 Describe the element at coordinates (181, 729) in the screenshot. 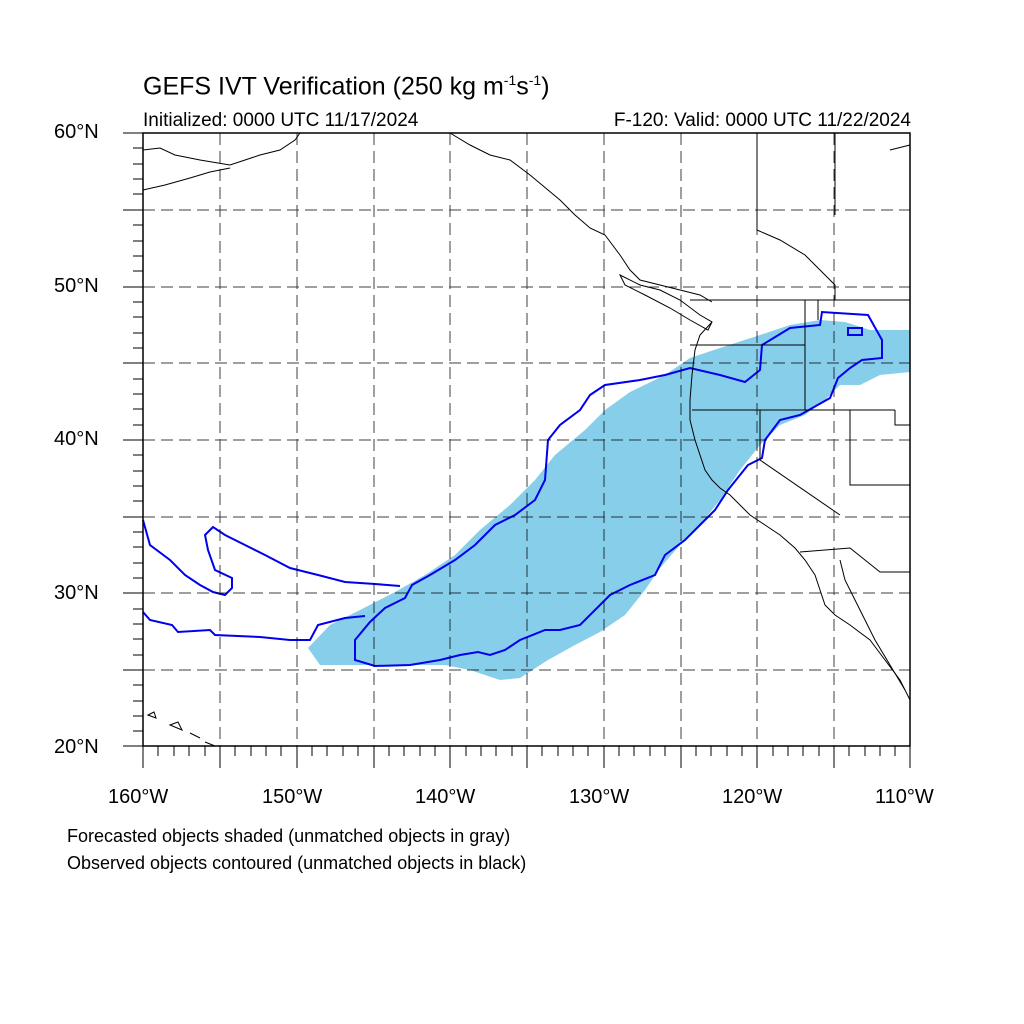

I see `hawaii` at that location.